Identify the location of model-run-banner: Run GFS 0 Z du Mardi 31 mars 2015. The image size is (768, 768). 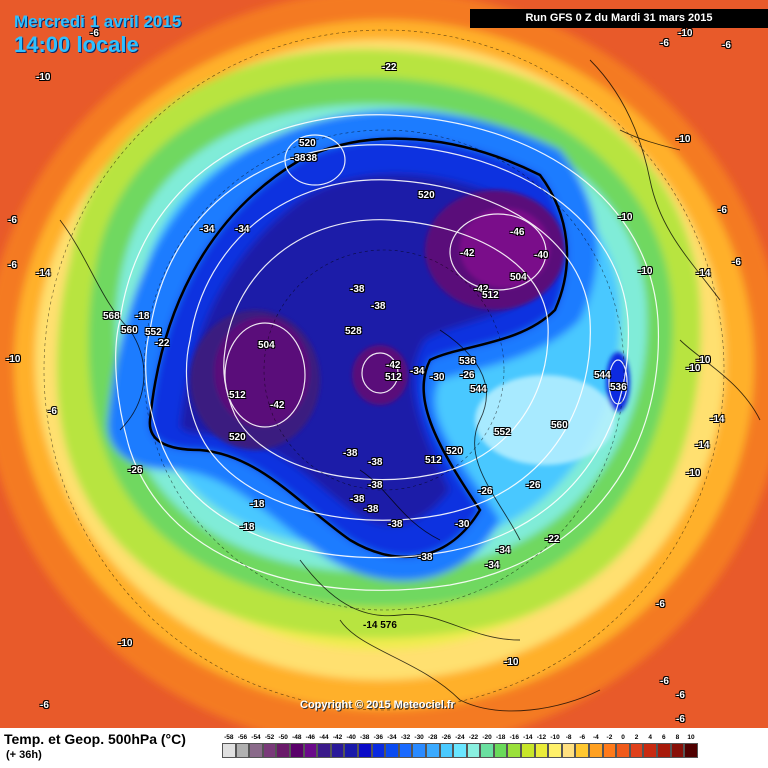
(619, 18).